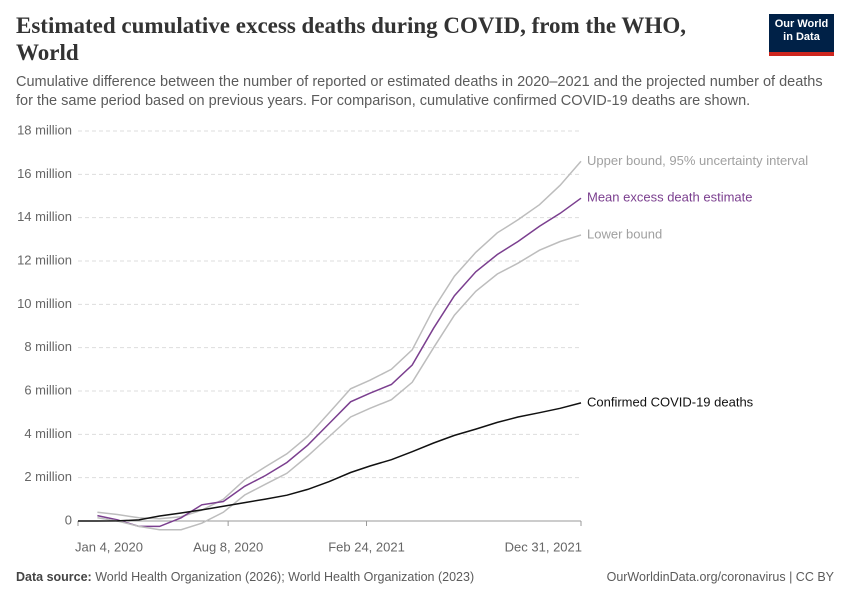 This screenshot has width=850, height=600. Describe the element at coordinates (624, 233) in the screenshot. I see `series-label: Lower bound` at that location.